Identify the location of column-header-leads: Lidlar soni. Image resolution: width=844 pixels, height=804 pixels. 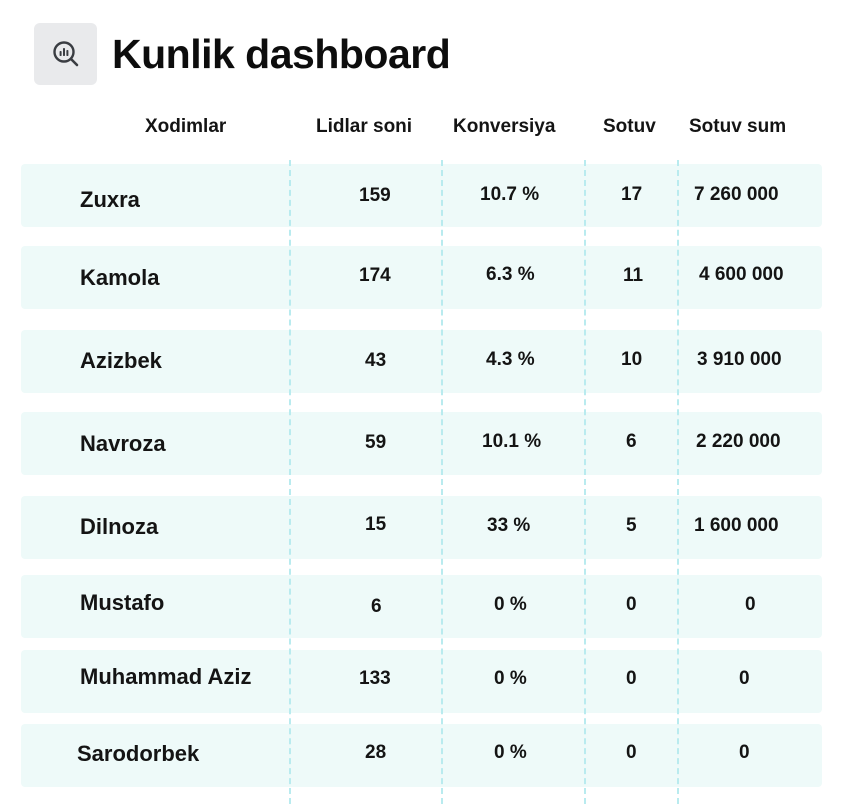
(364, 126).